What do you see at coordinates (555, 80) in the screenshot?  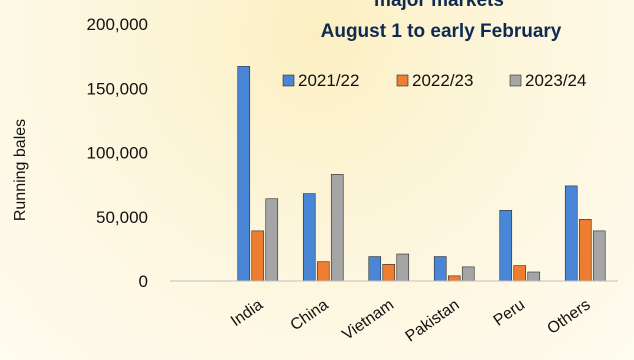 I see `legend-label: 2023/24` at bounding box center [555, 80].